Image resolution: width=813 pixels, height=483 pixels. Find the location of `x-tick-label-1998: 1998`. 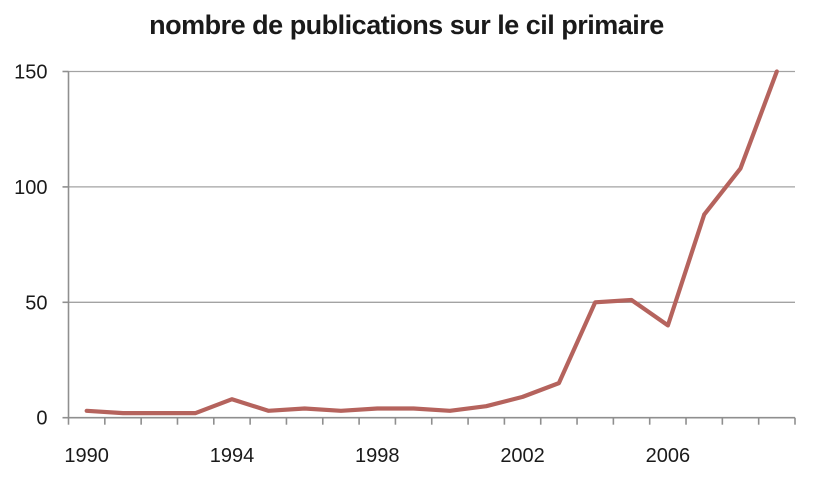

x-tick-label-1998: 1998 is located at coordinates (377, 456).